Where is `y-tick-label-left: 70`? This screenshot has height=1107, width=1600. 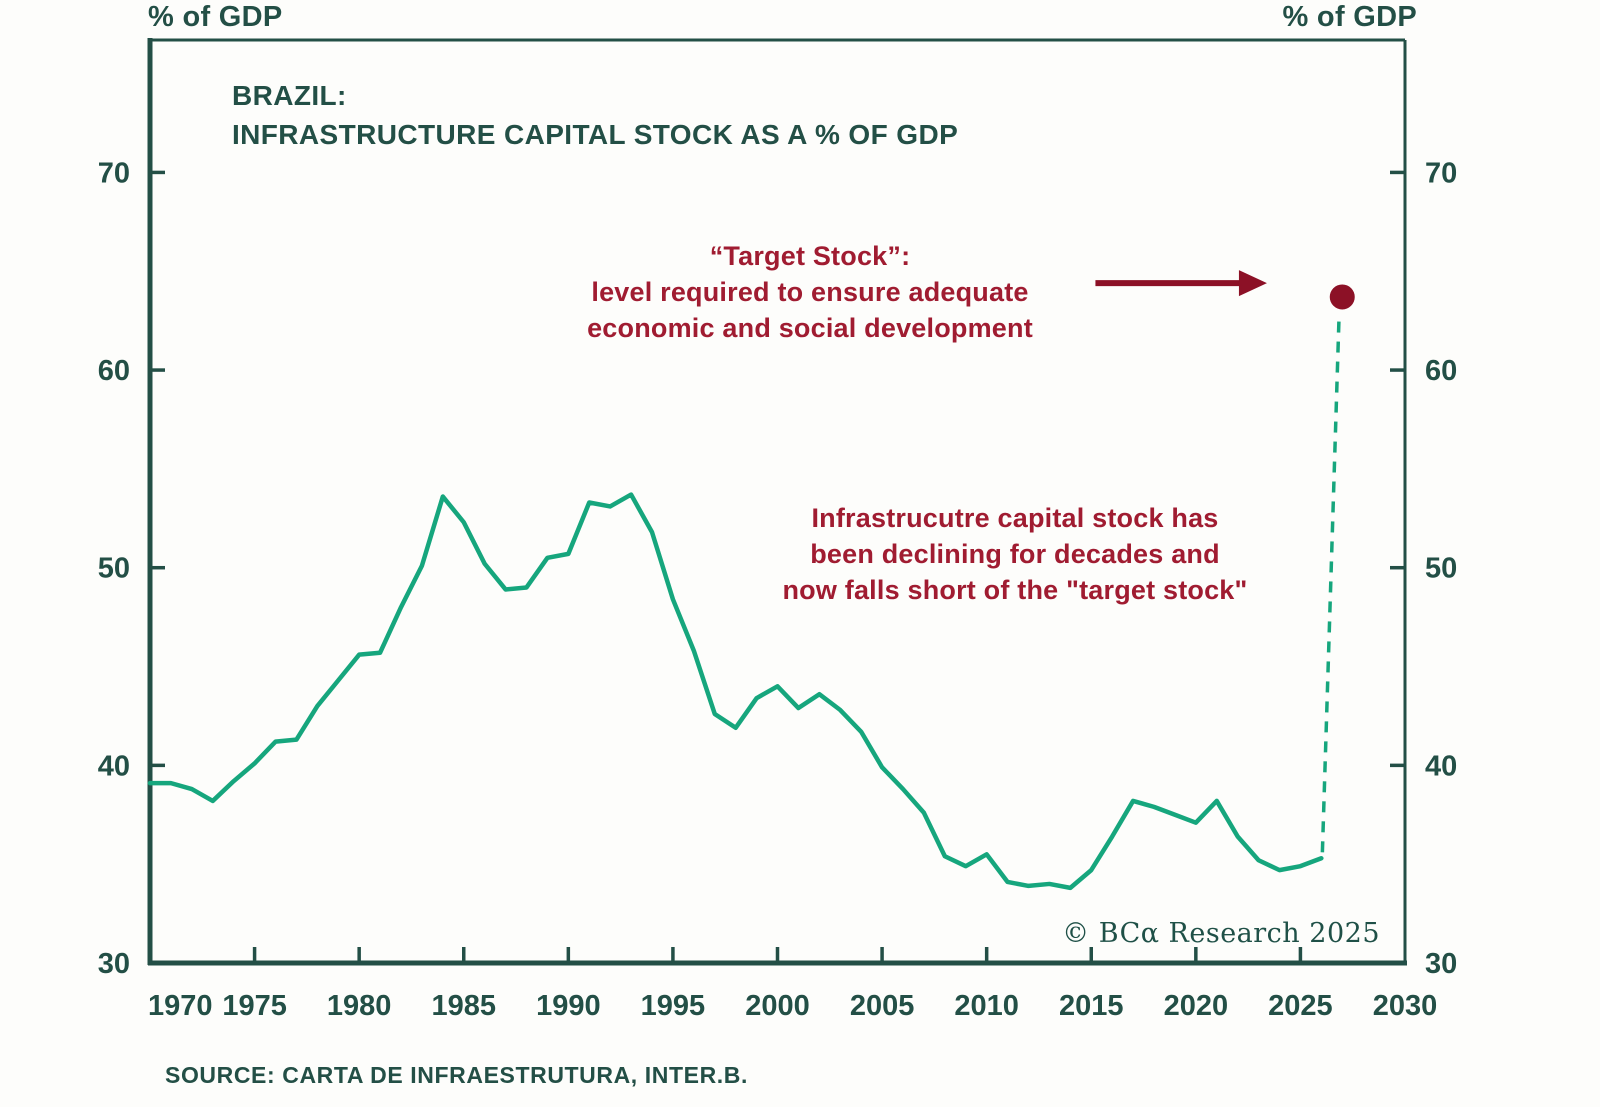
y-tick-label-left: 70 is located at coordinates (114, 173).